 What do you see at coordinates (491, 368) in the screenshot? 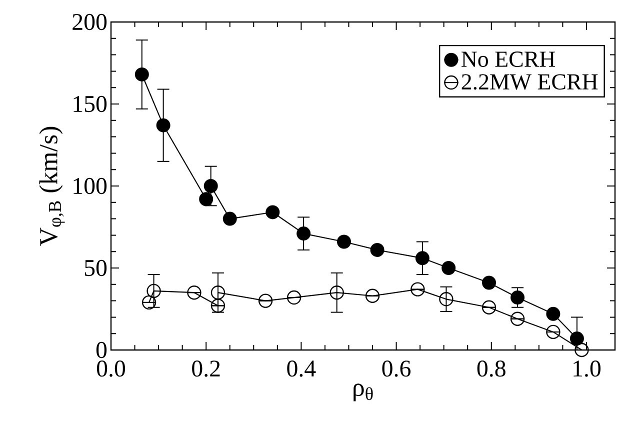
I see `x-tick-label: 0.8` at bounding box center [491, 368].